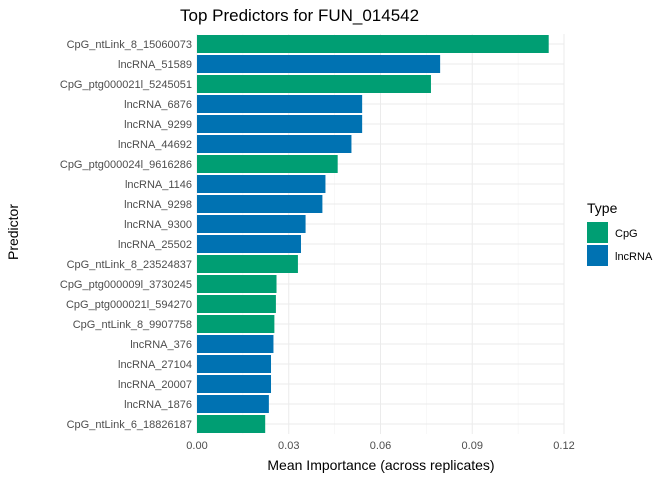  What do you see at coordinates (626, 234) in the screenshot?
I see `legend-label: CpG` at bounding box center [626, 234].